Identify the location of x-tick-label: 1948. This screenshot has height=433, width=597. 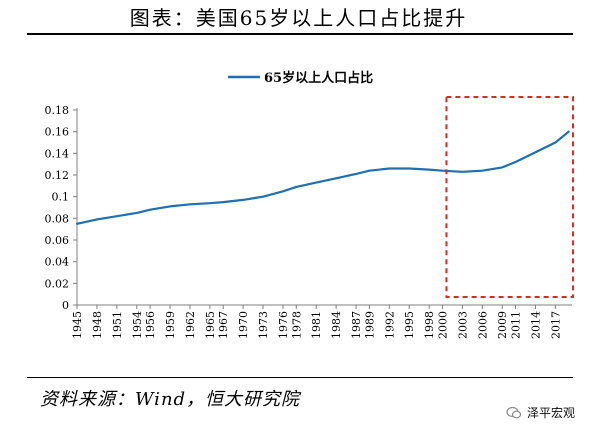
(97, 325).